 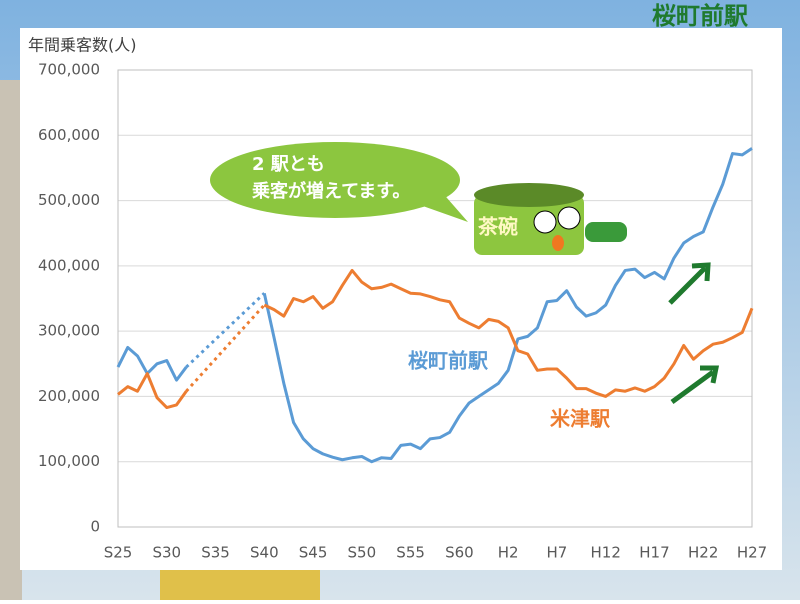 I want to click on x-tick-label: H27, so click(x=752, y=553).